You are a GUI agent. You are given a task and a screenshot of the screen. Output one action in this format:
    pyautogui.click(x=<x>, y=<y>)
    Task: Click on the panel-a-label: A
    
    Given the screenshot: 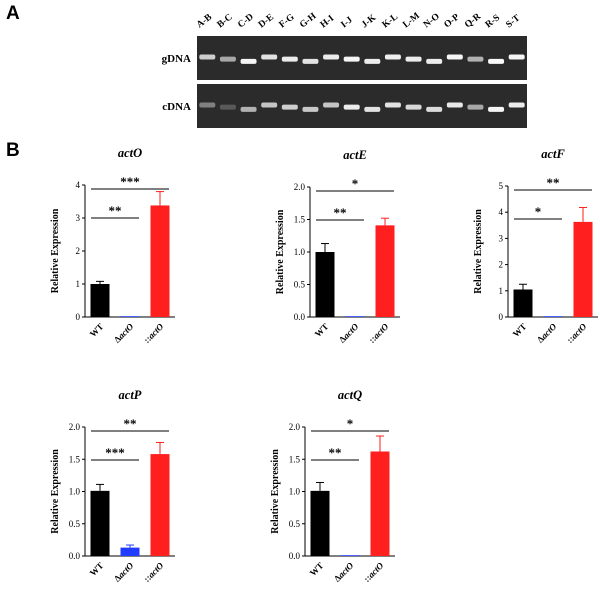 What is the action you would take?
    pyautogui.click(x=13, y=13)
    